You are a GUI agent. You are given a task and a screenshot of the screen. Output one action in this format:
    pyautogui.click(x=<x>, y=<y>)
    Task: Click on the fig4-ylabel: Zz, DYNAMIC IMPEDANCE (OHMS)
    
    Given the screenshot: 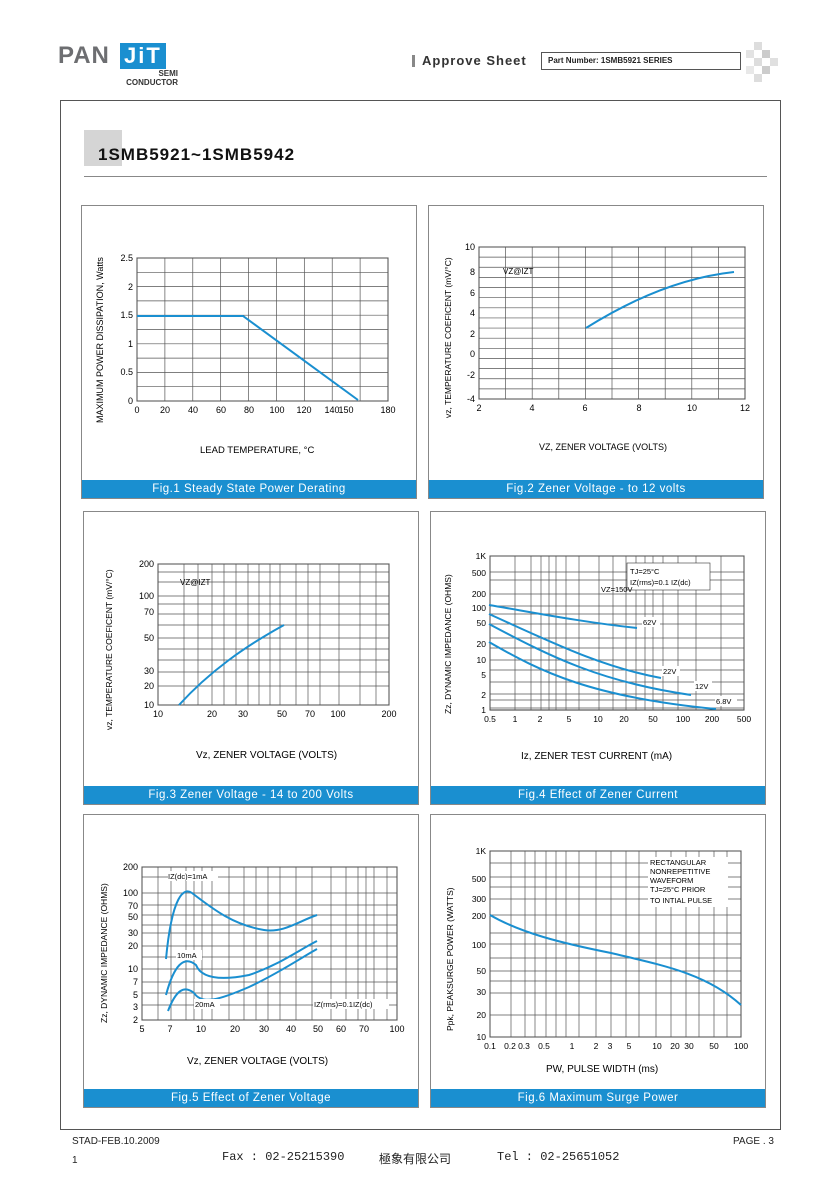 What is the action you would take?
    pyautogui.click(x=448, y=644)
    